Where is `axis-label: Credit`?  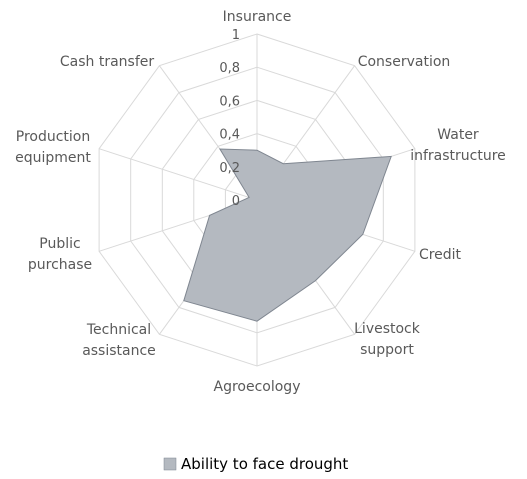
axis-label: Credit is located at coordinates (440, 255).